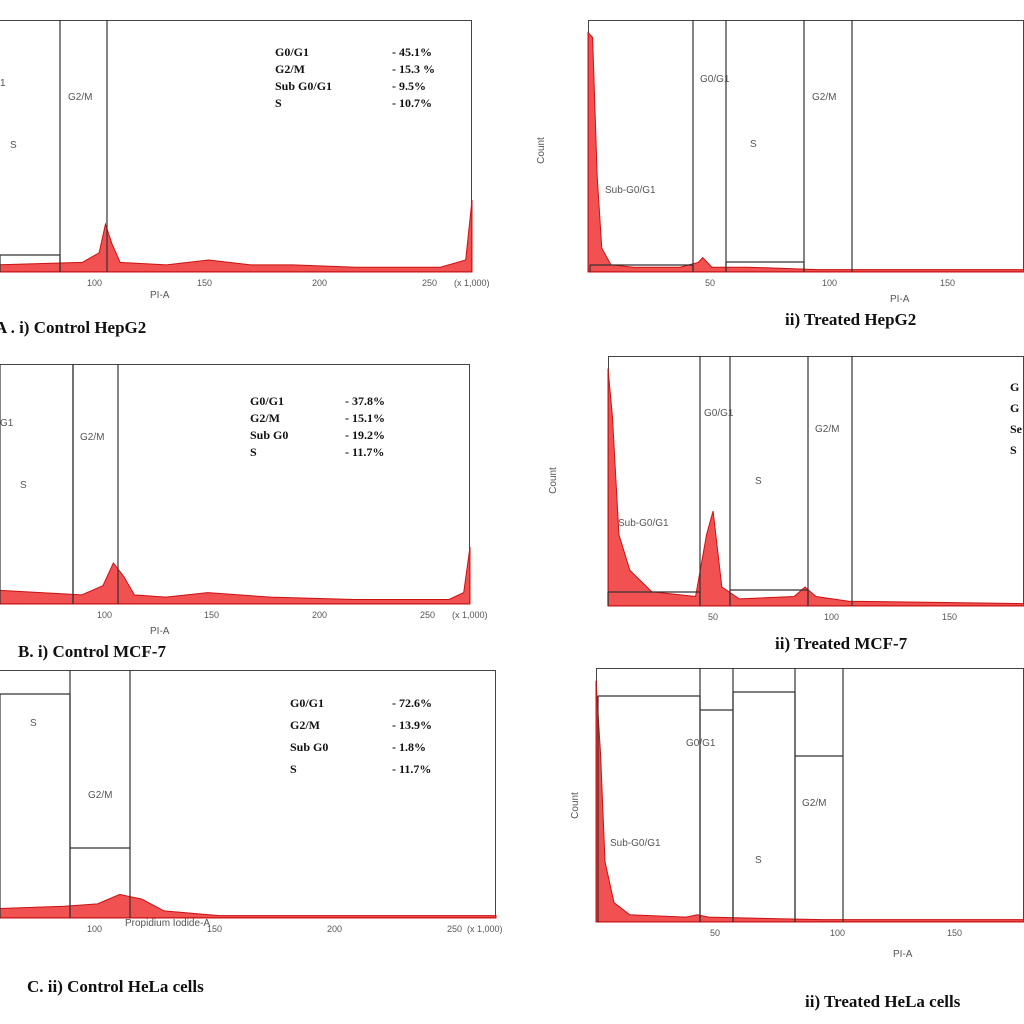  I want to click on x-axis-label: Propidium Iodide-A, so click(168, 923).